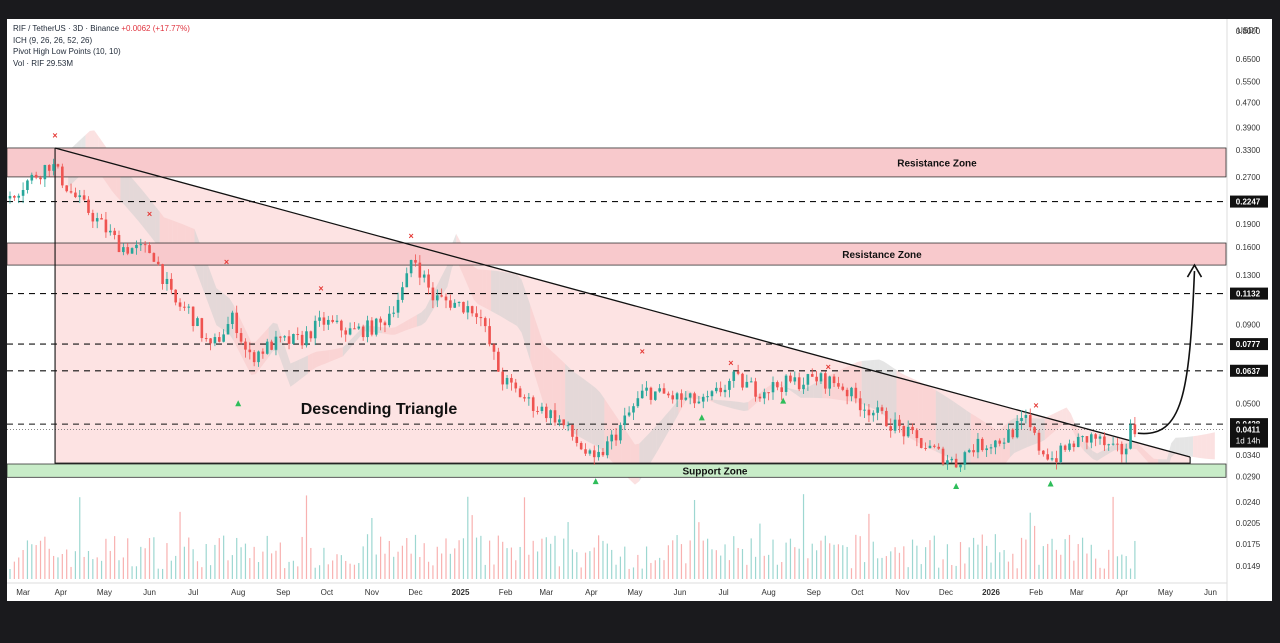  I want to click on price-tick-label: 0.8000, so click(1248, 31).